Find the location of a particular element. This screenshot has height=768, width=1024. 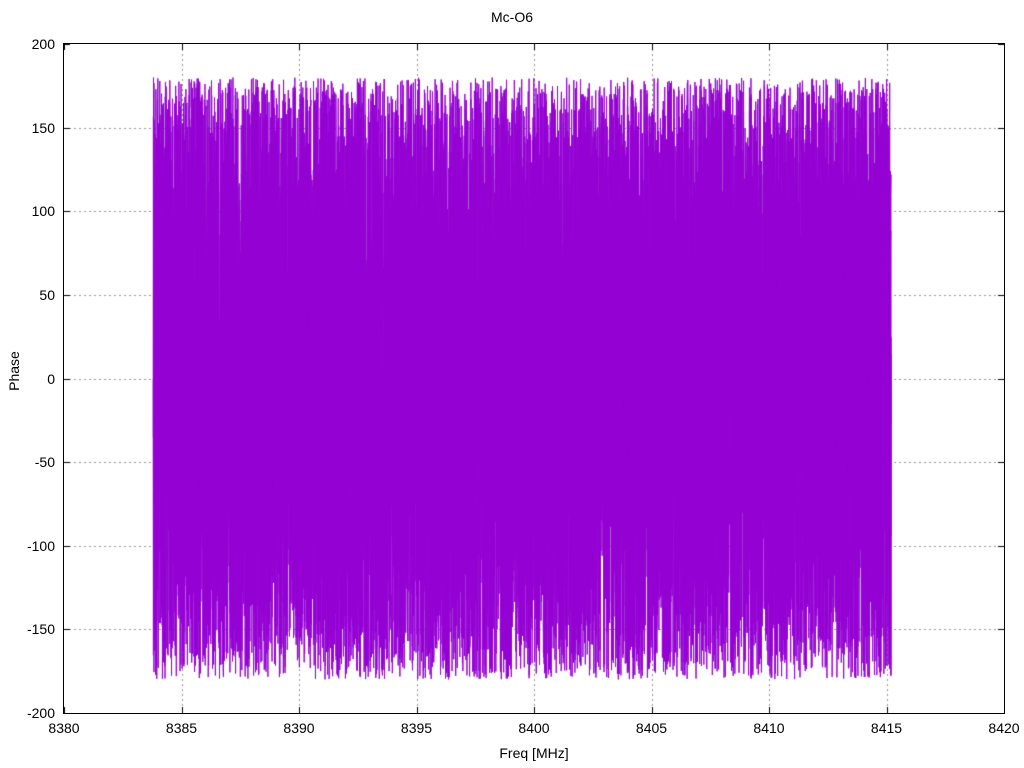

x-axis-tick-labels: 8380 8385 8390 8395 8400 8405 8410 8415 8420 is located at coordinates (533, 730).